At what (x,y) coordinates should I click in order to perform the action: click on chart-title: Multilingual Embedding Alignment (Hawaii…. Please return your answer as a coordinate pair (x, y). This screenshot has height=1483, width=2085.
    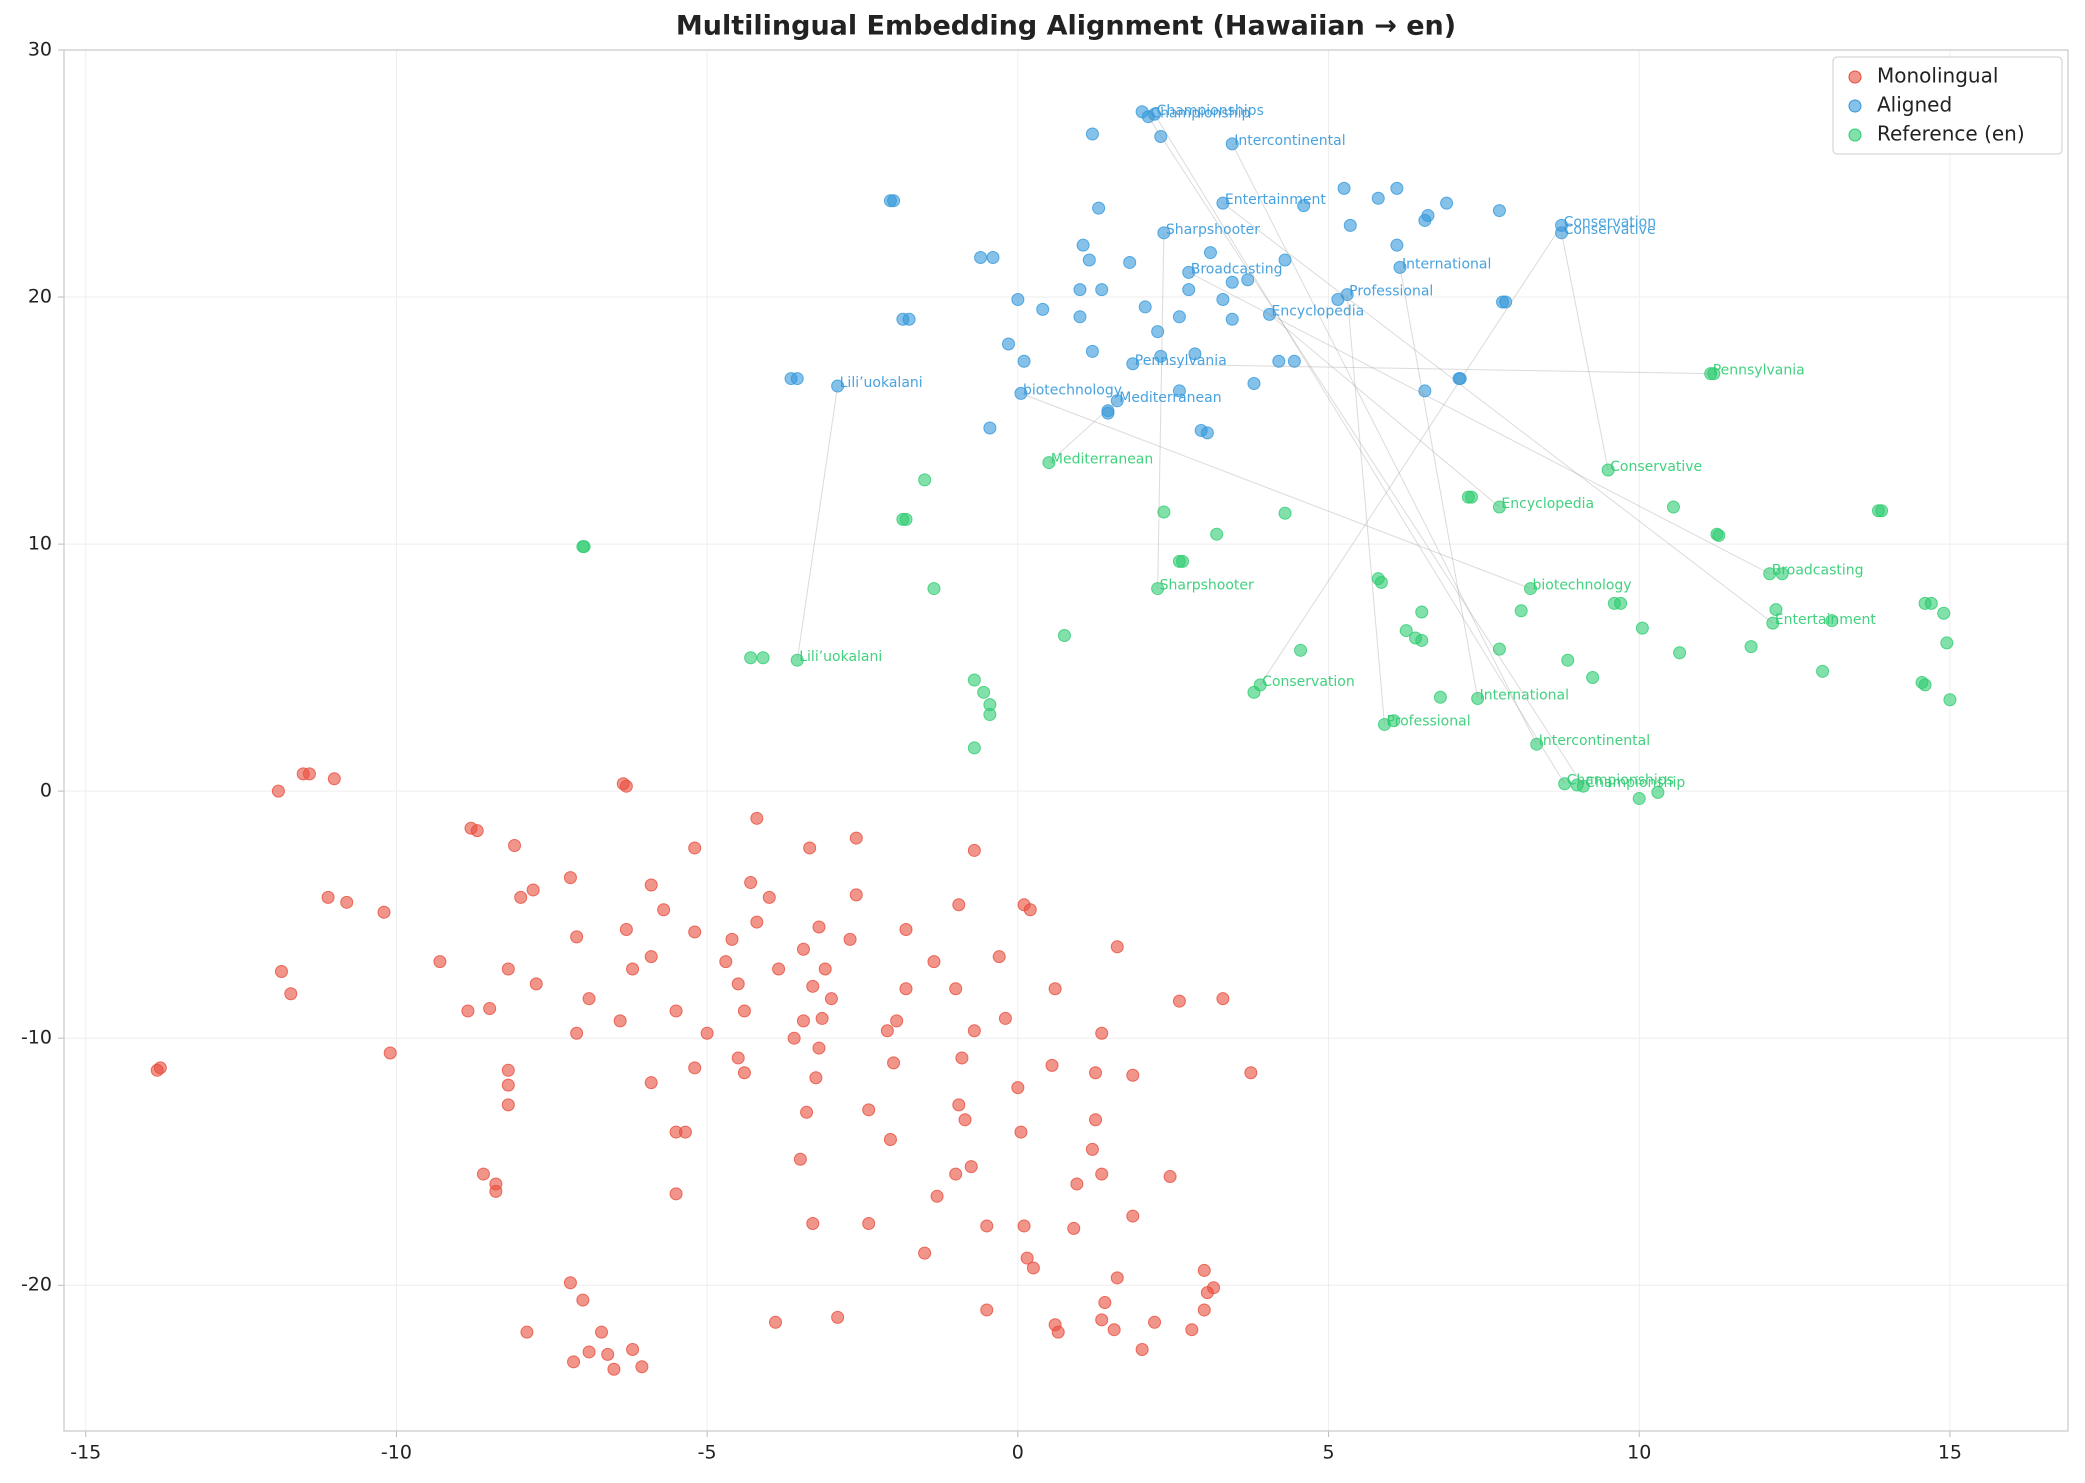
    Looking at the image, I should click on (1066, 26).